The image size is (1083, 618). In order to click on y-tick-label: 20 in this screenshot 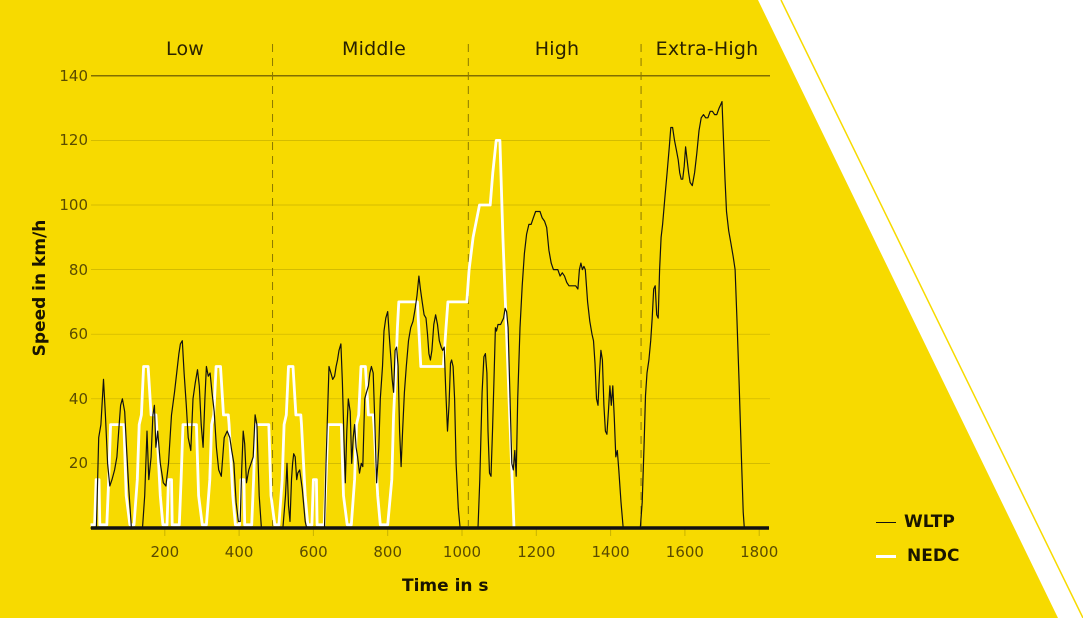, I will do `click(78, 463)`.